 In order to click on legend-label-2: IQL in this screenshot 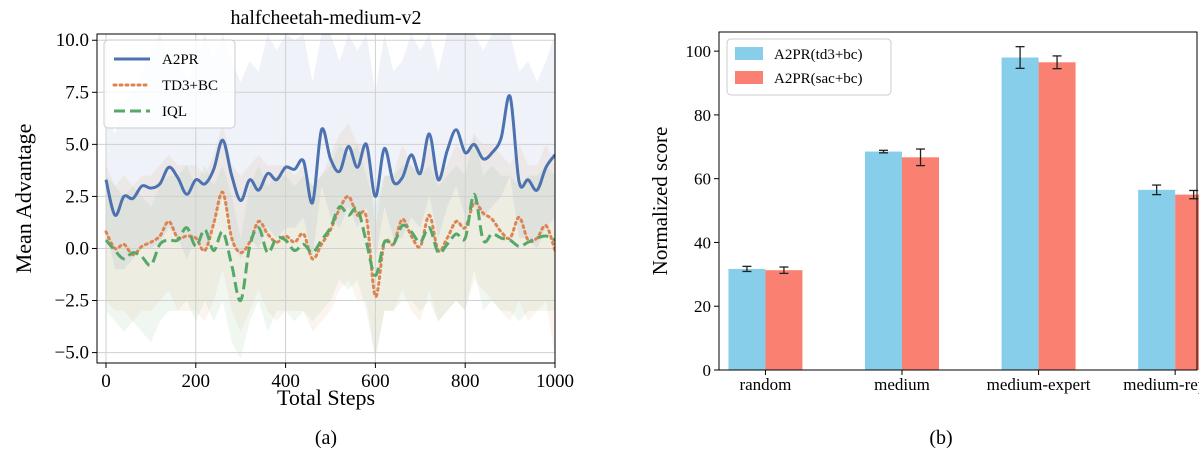, I will do `click(174, 112)`.